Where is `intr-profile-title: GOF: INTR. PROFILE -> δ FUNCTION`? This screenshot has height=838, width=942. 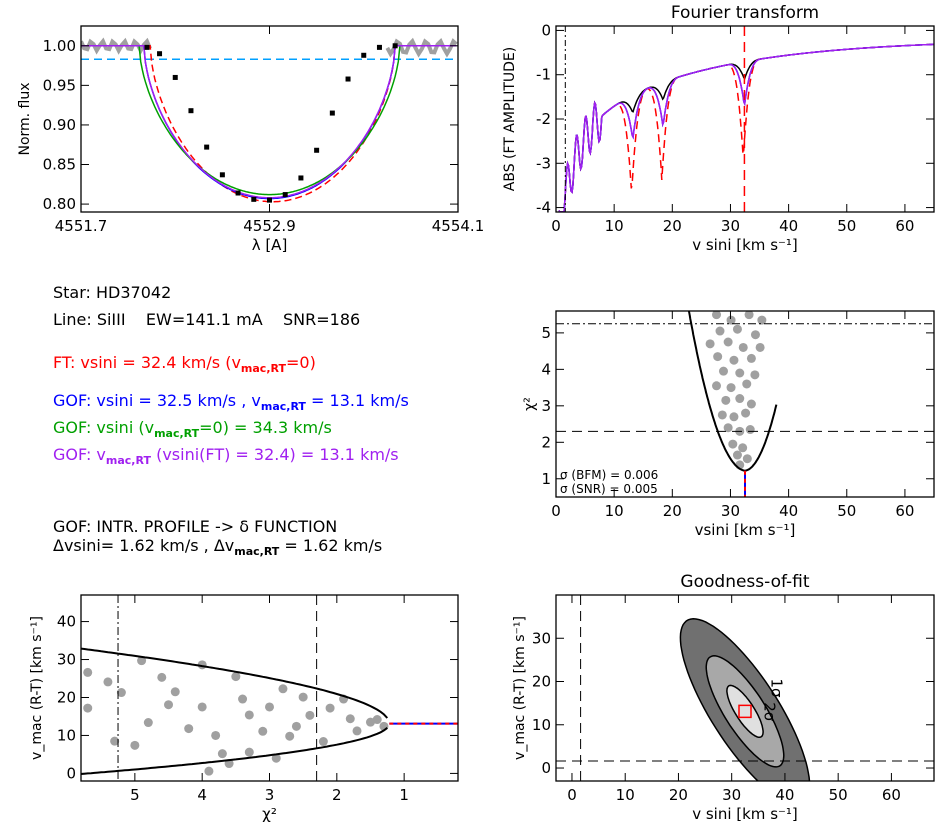 intr-profile-title: GOF: INTR. PROFILE -> δ FUNCTION is located at coordinates (195, 526).